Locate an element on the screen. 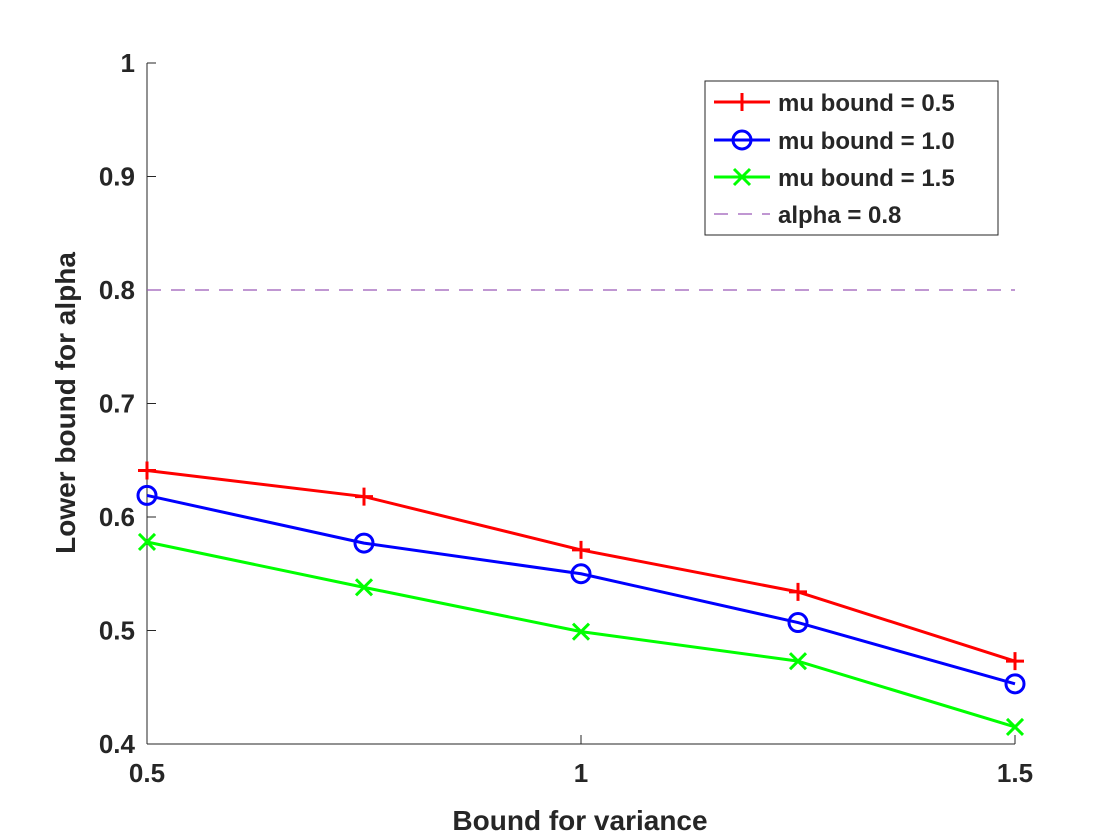  x-tick-label: 1 is located at coordinates (581, 773).